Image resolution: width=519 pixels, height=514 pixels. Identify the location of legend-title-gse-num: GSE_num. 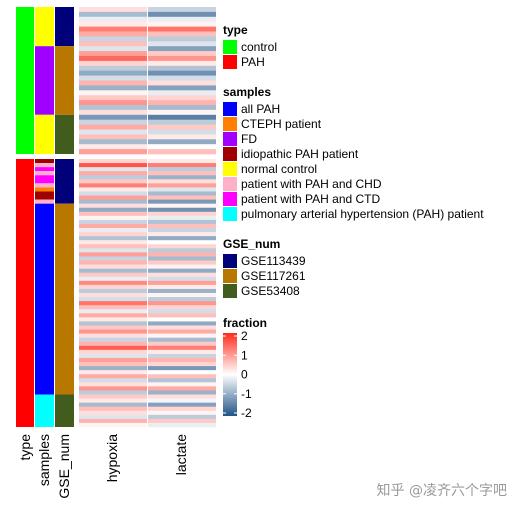
(251, 244).